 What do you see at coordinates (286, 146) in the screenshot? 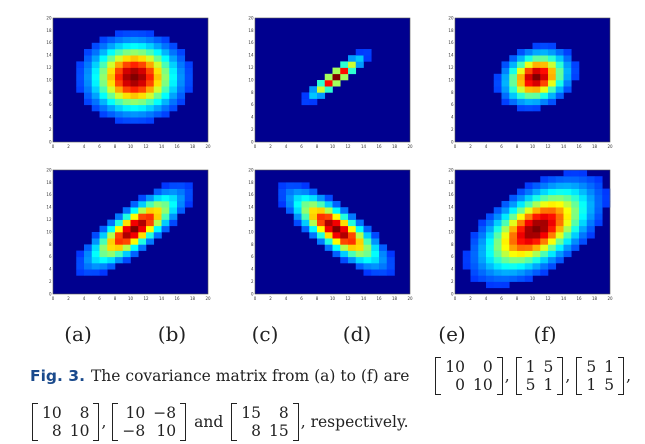
I see `x-tick-label: 4` at bounding box center [286, 146].